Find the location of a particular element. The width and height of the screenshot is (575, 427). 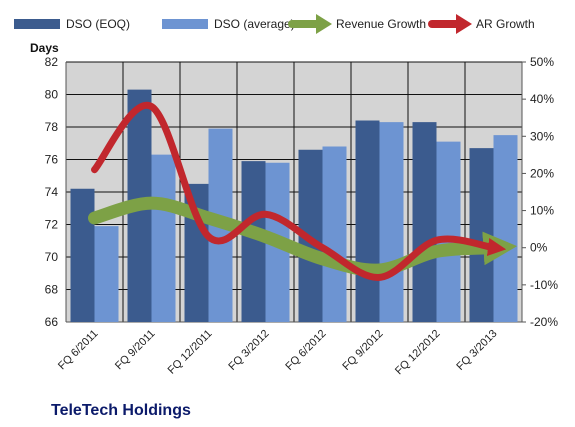

legend-label: DSO (average) is located at coordinates (254, 24).